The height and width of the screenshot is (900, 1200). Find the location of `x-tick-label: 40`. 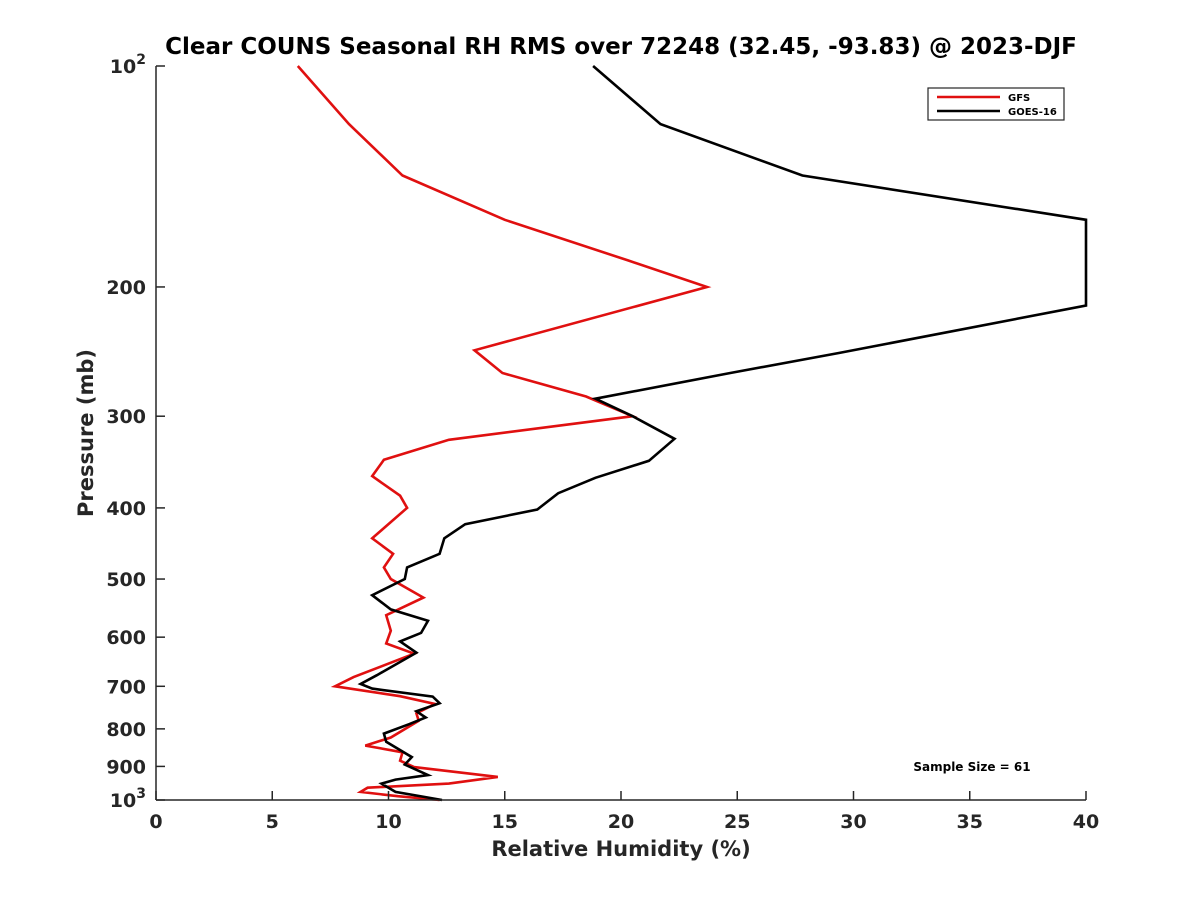

x-tick-label: 40 is located at coordinates (1086, 822).